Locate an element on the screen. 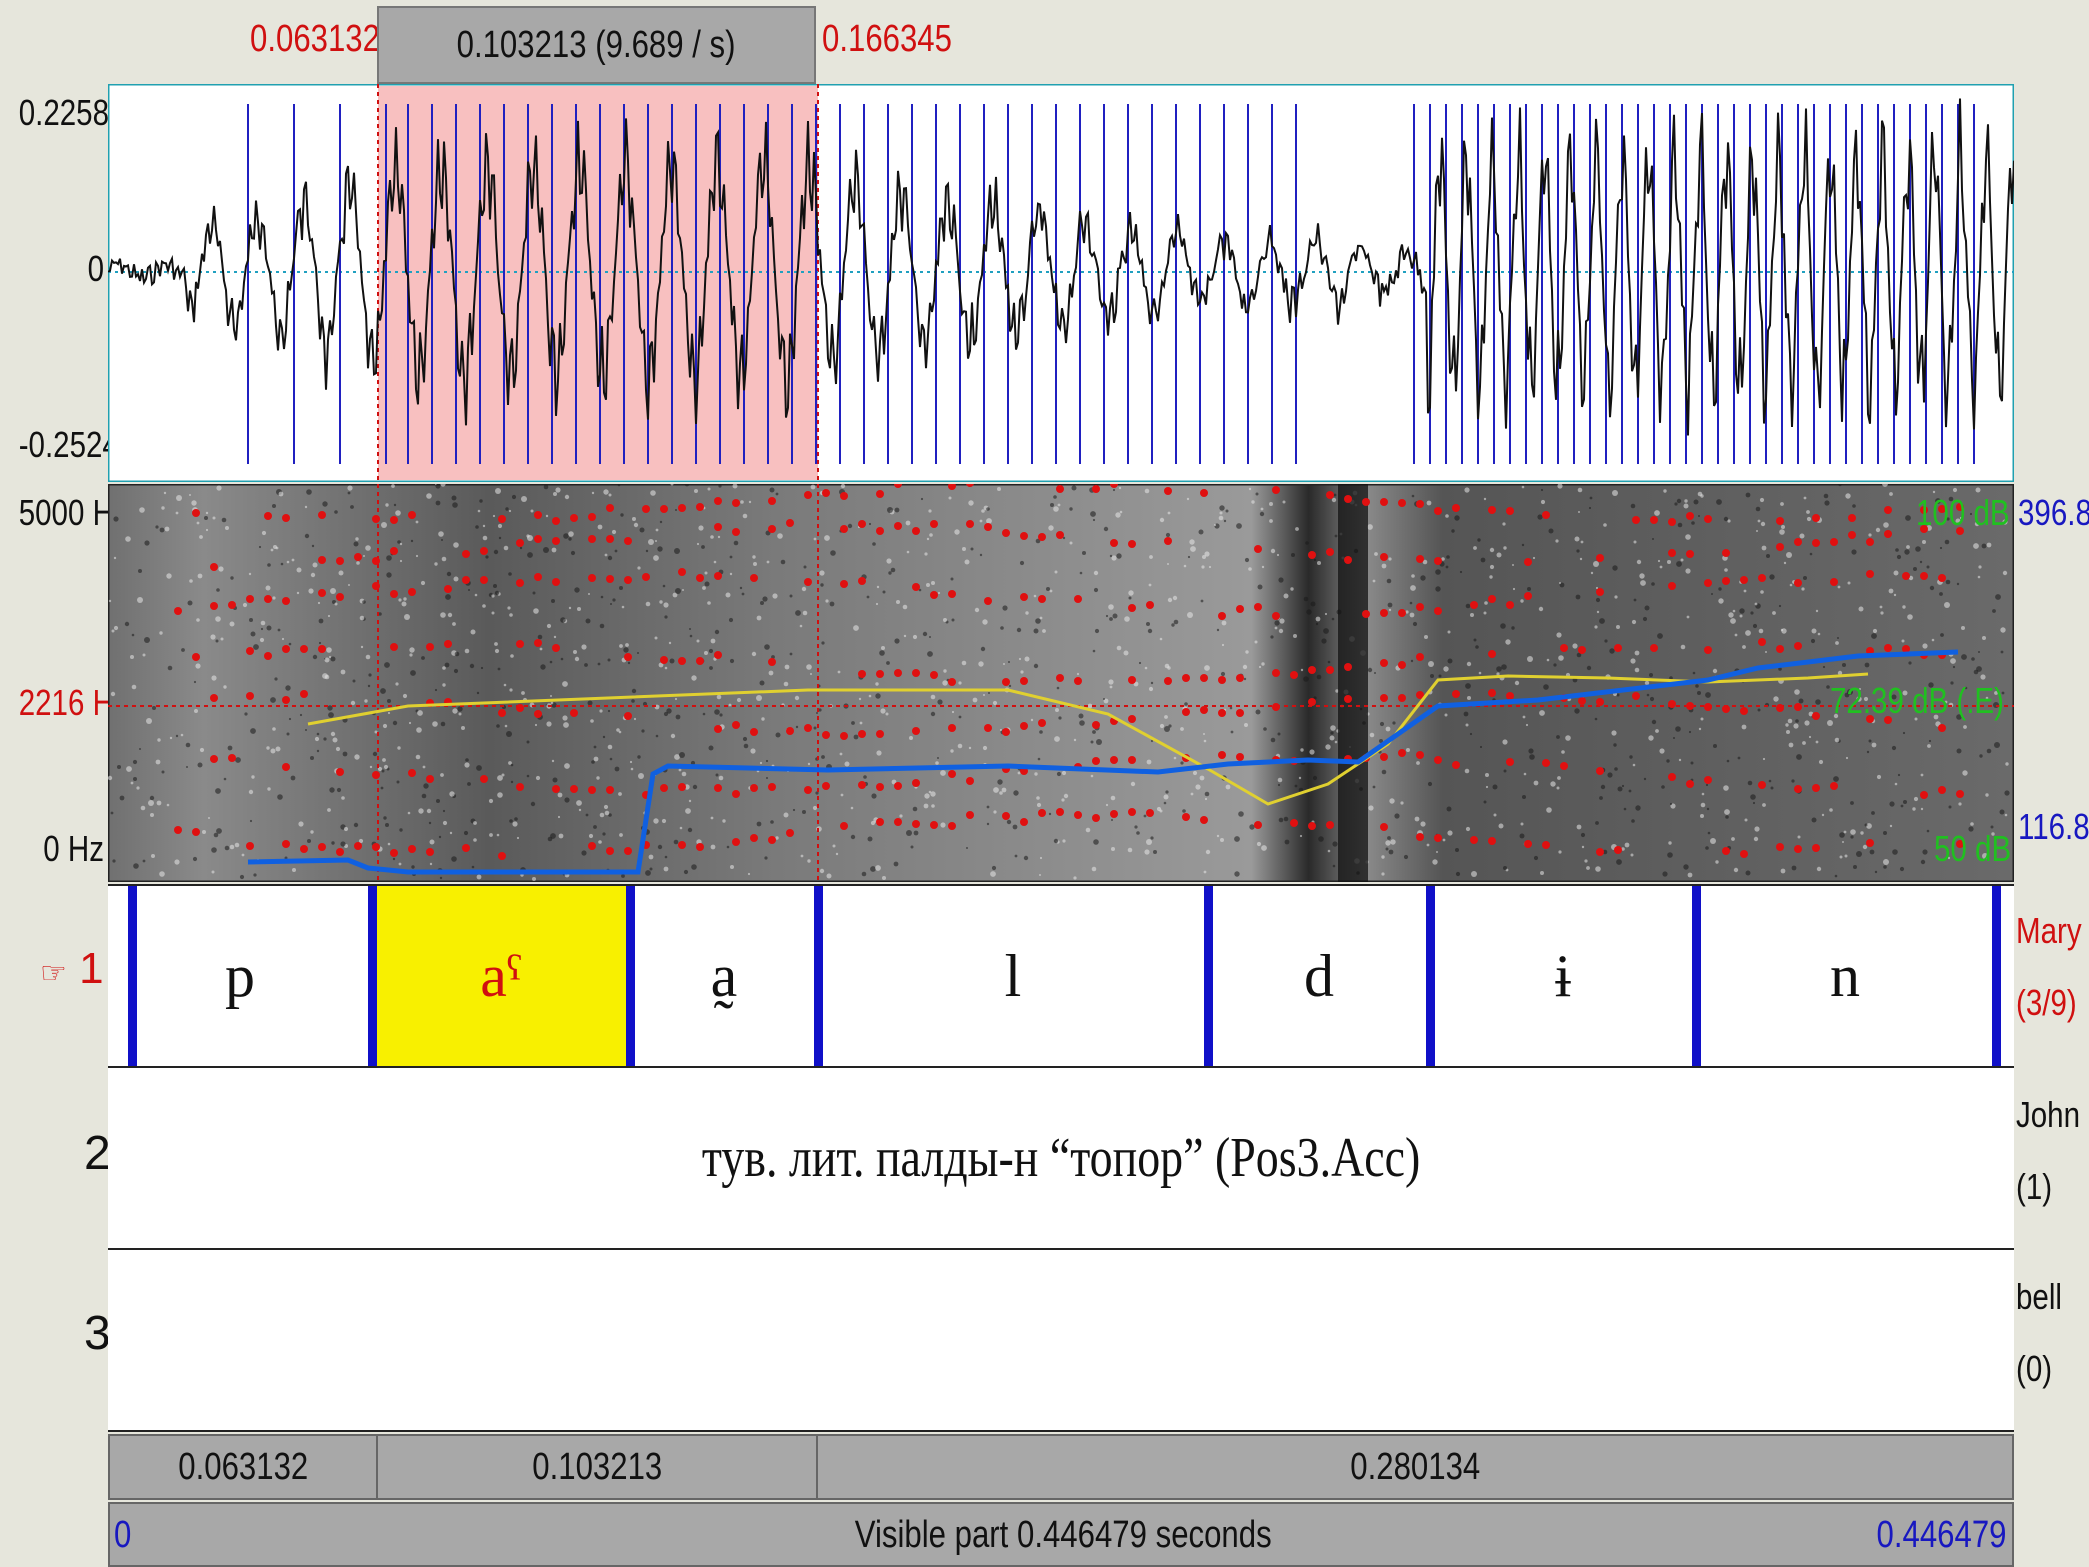  duration-selection: 0.103213 is located at coordinates (597, 1467).